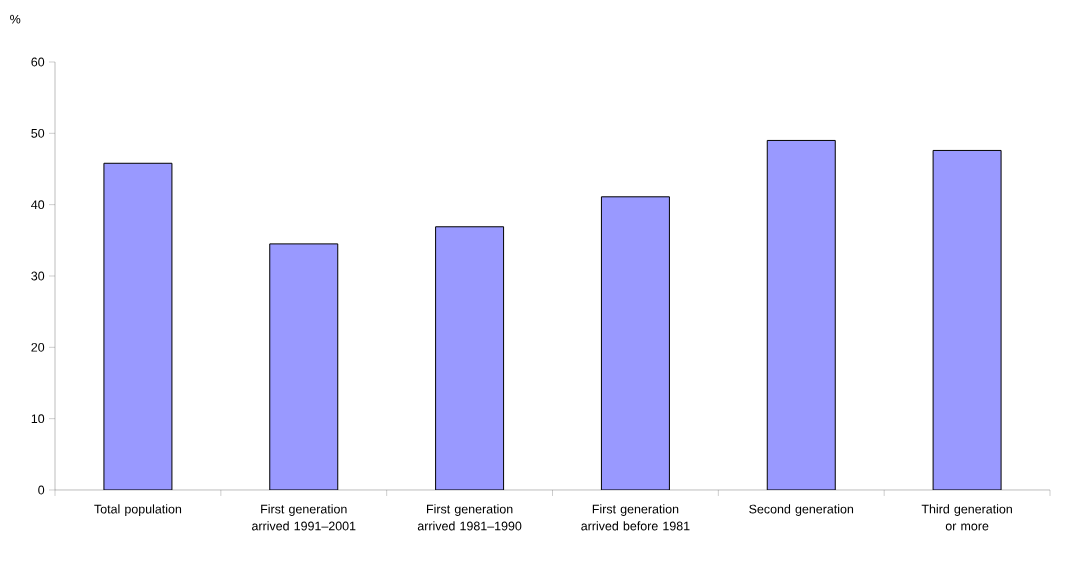  Describe the element at coordinates (41, 490) in the screenshot. I see `y-tick-label: 0` at that location.